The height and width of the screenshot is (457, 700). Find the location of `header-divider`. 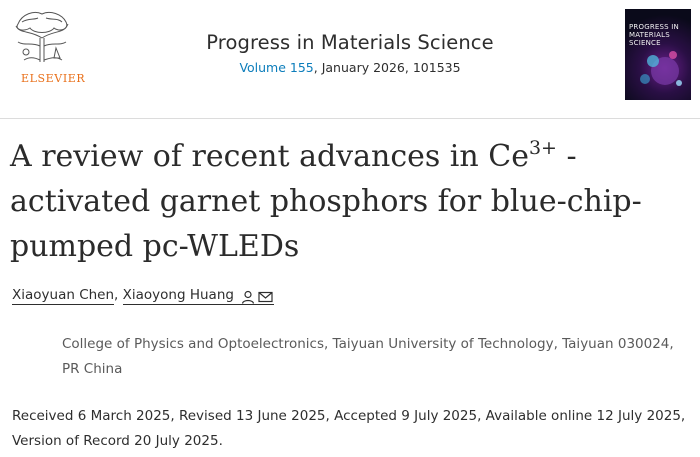

header-divider is located at coordinates (350, 118).